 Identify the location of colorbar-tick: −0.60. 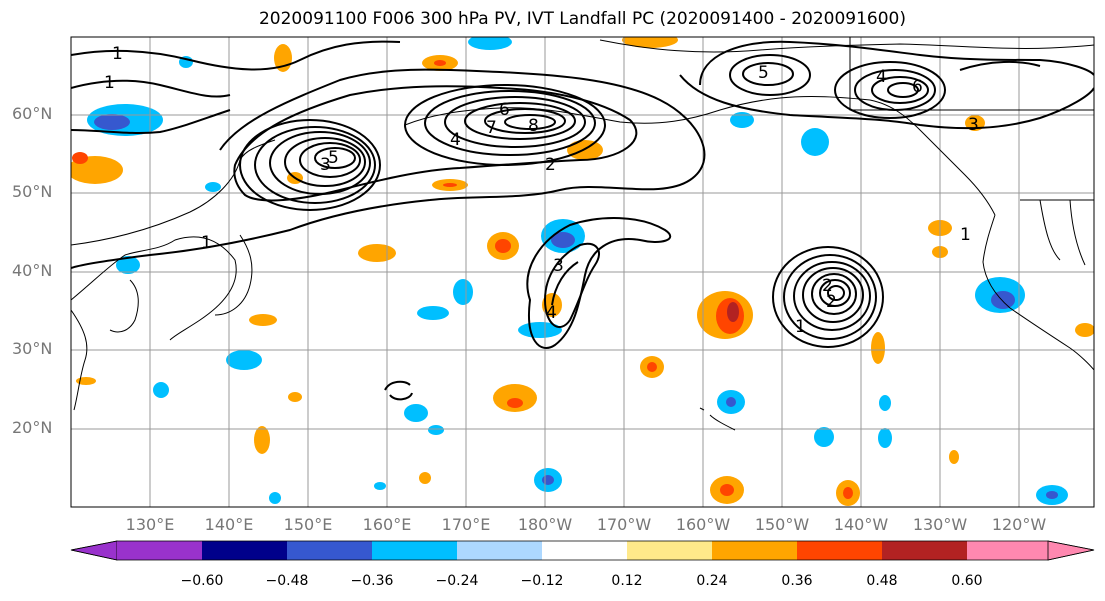
(202, 581).